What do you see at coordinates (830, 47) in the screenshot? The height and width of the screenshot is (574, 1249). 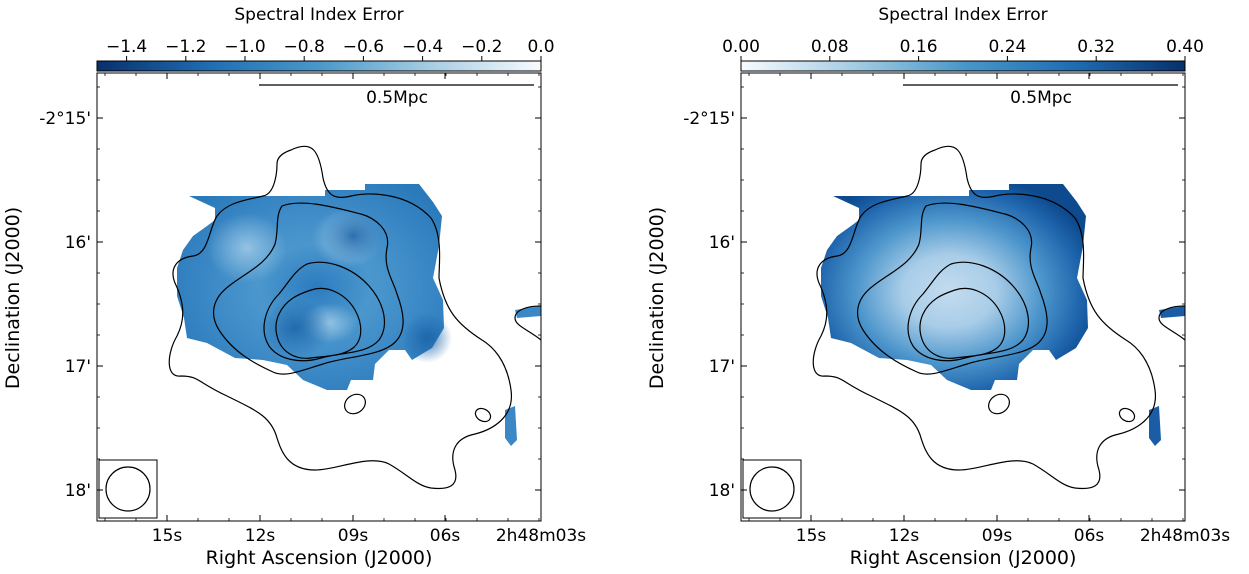 I see `colorbar-tick-label: 0.08` at bounding box center [830, 47].